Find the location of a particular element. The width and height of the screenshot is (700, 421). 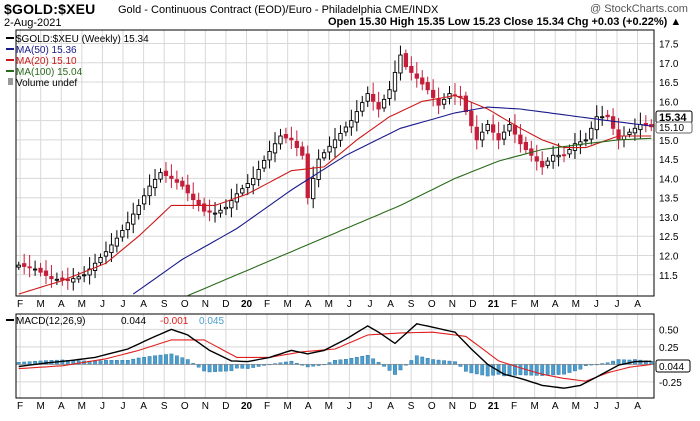

y-tick-label: 15.0 is located at coordinates (669, 141).